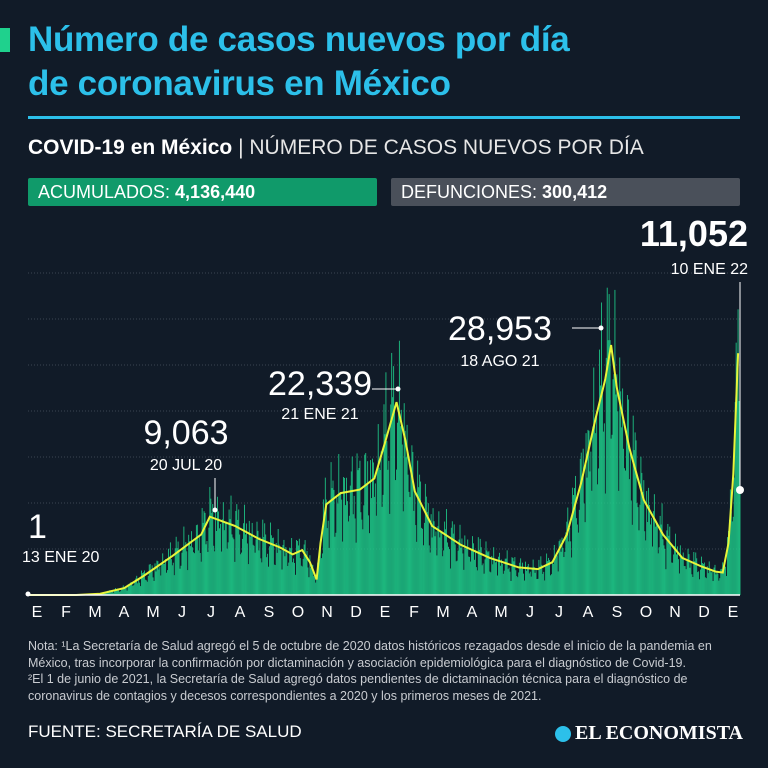  I want to click on el-economista-logo: EL ECONOMISTA, so click(649, 733).